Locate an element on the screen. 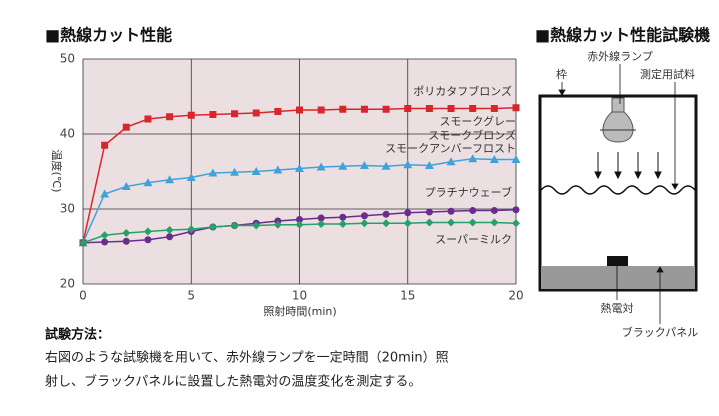 Image resolution: width=719 pixels, height=416 pixels. sample-label: 測定用試料 is located at coordinates (667, 74).